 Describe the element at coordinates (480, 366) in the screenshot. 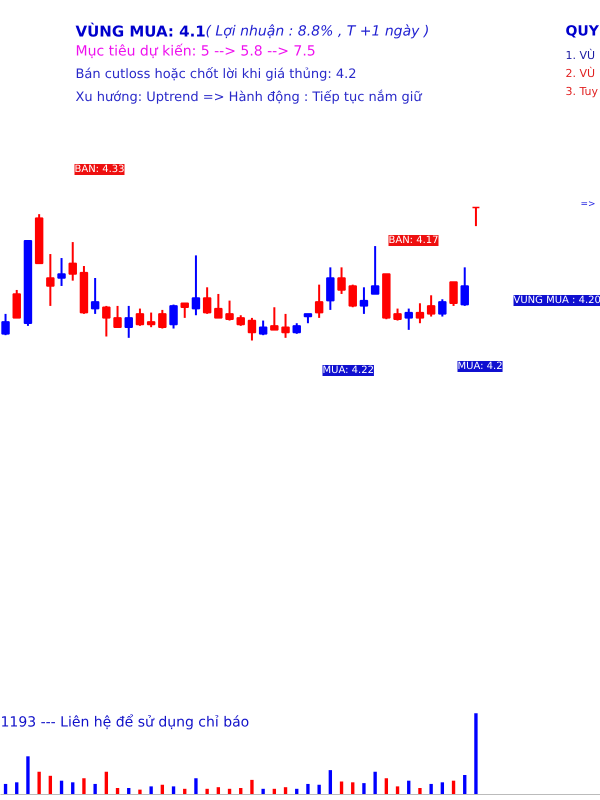

I see `text: MUA: 4.2` at that location.